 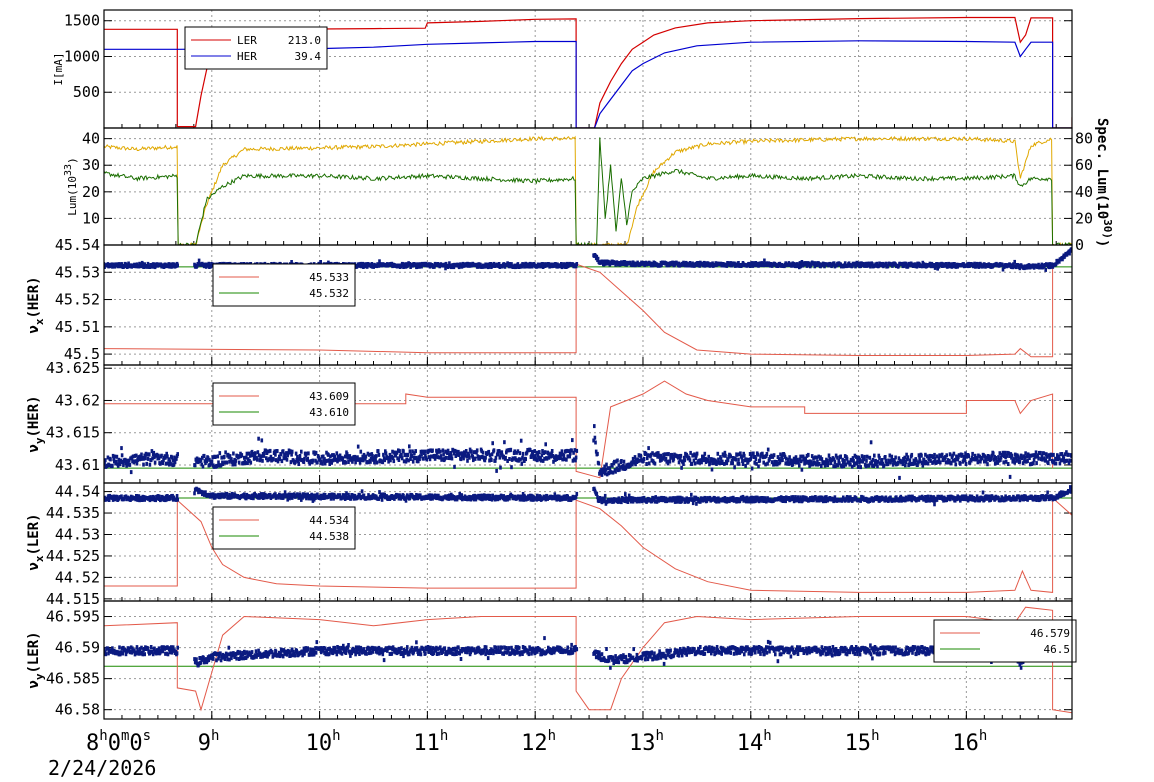 I want to click on plot-area-nux_ler, so click(x=588, y=539).